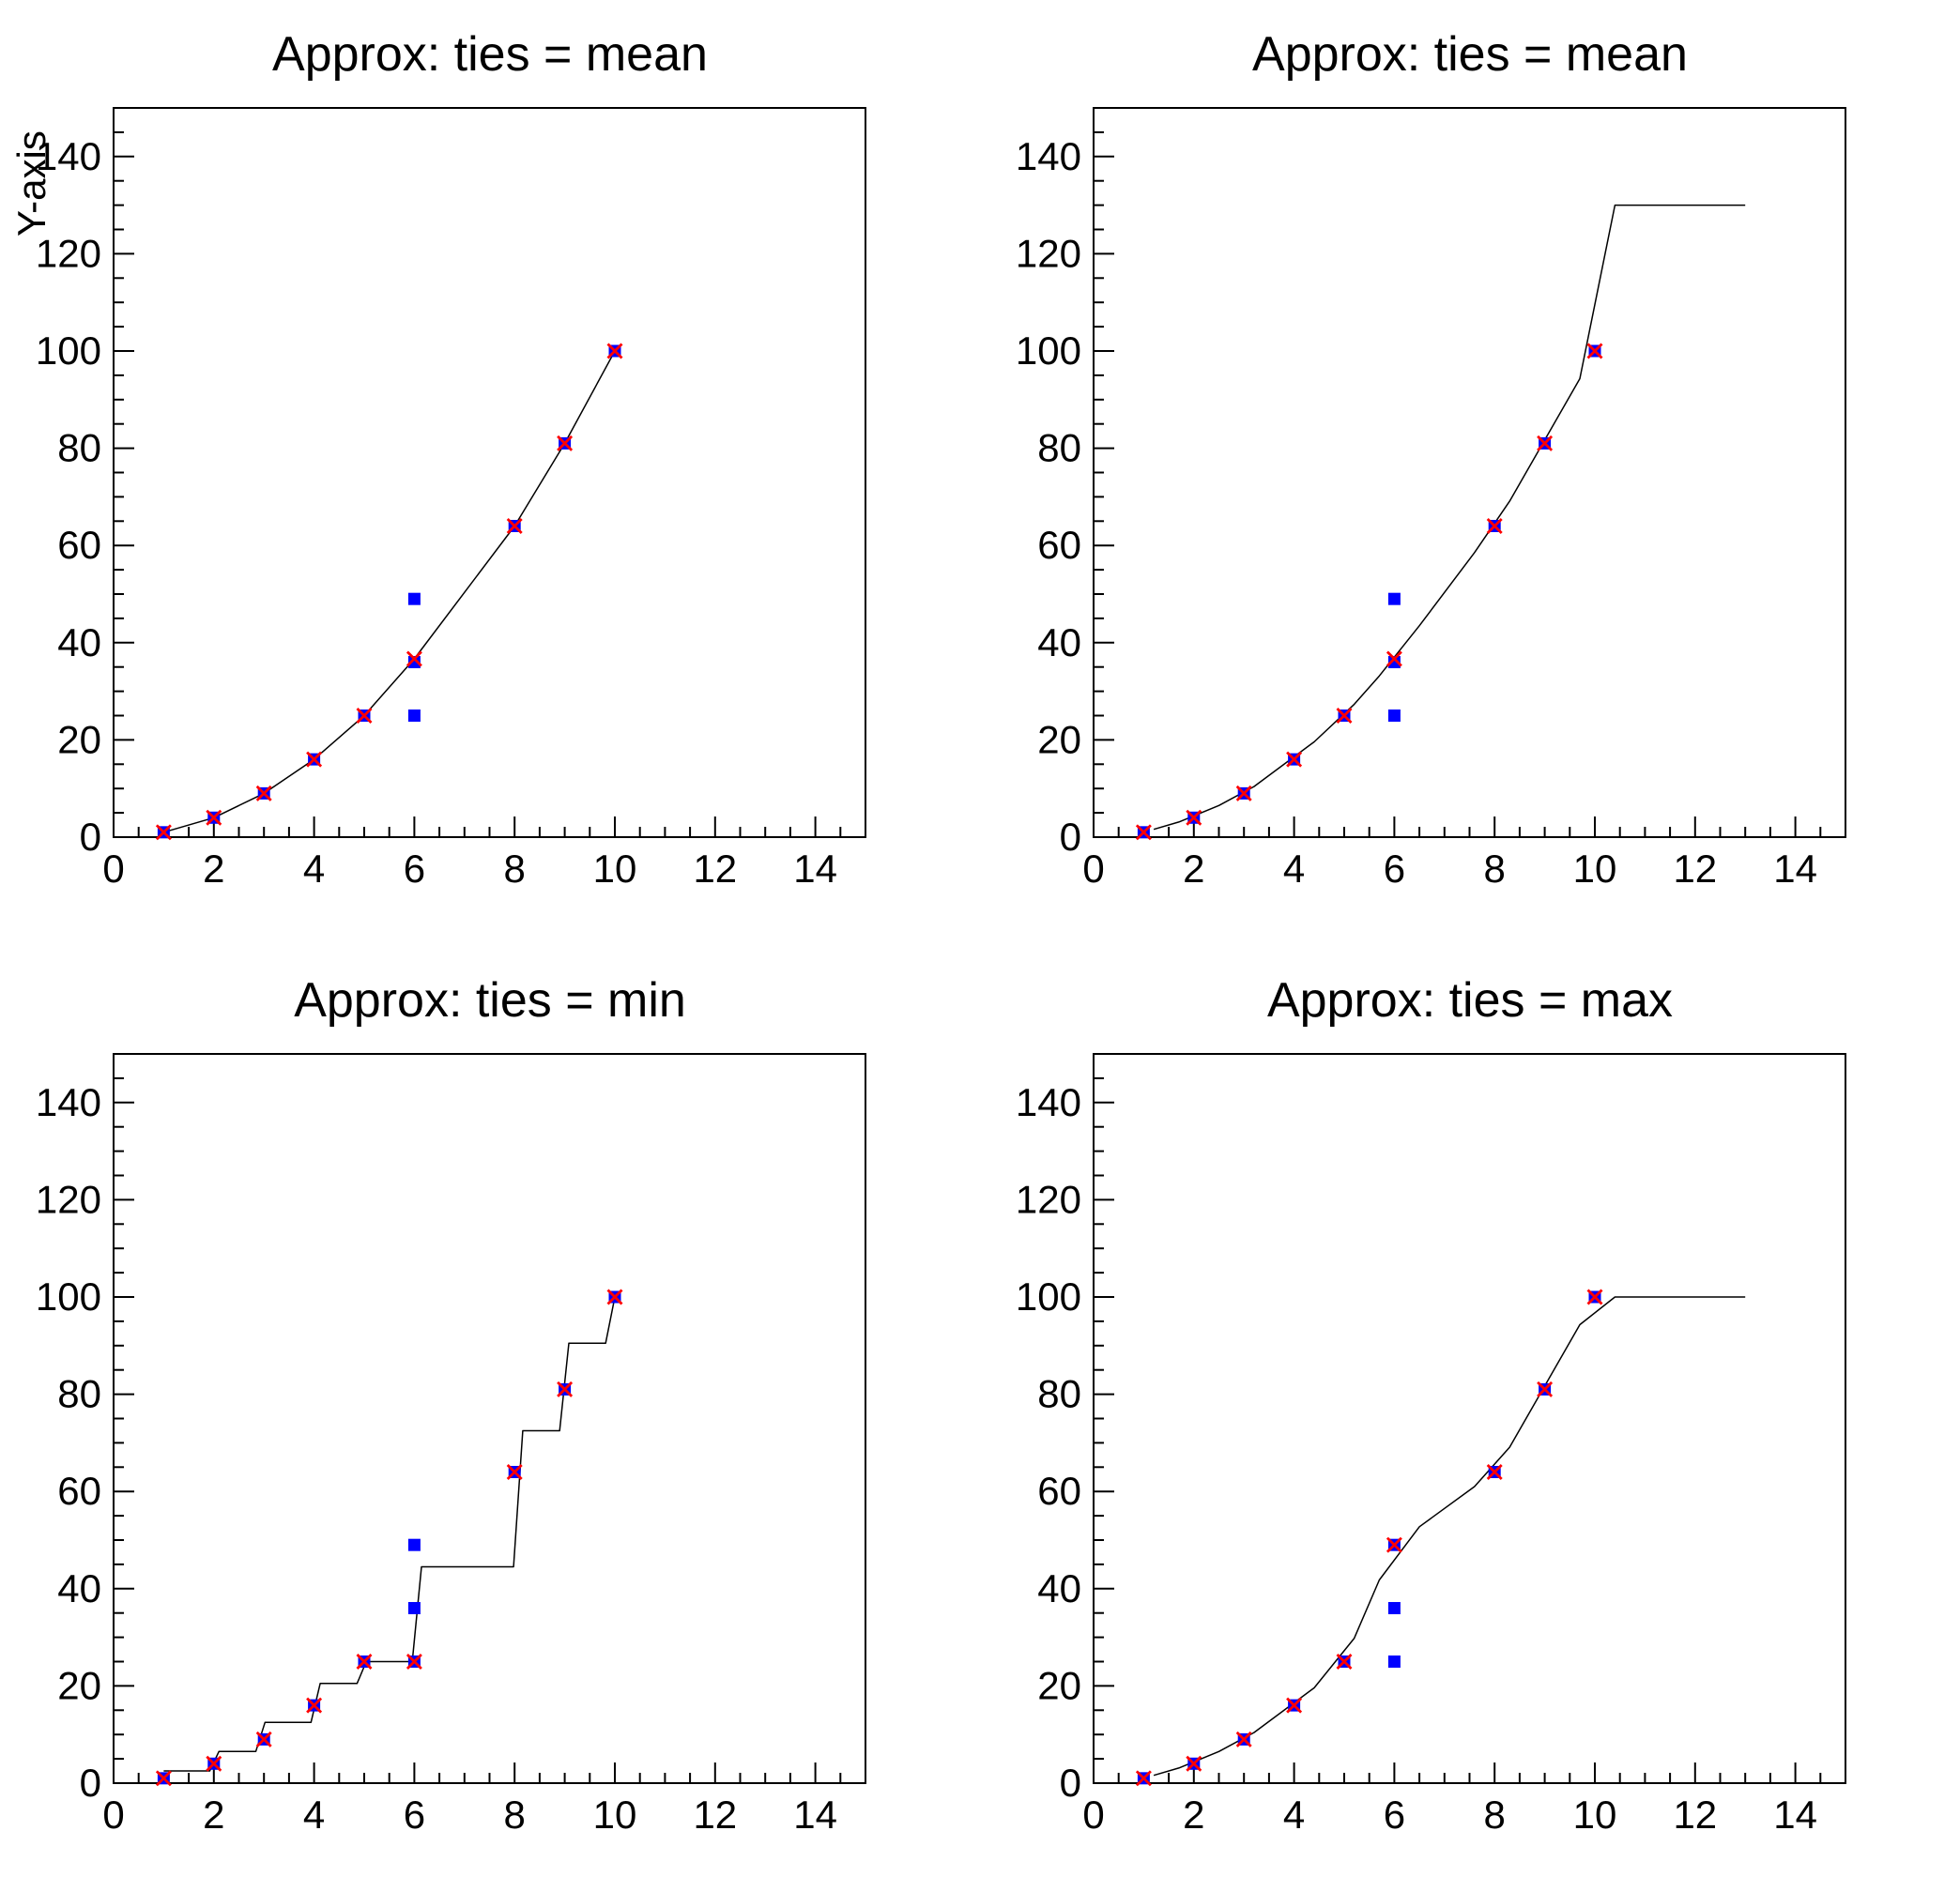  Describe the element at coordinates (31, 183) in the screenshot. I see `y-axis-title: Y-axis` at that location.